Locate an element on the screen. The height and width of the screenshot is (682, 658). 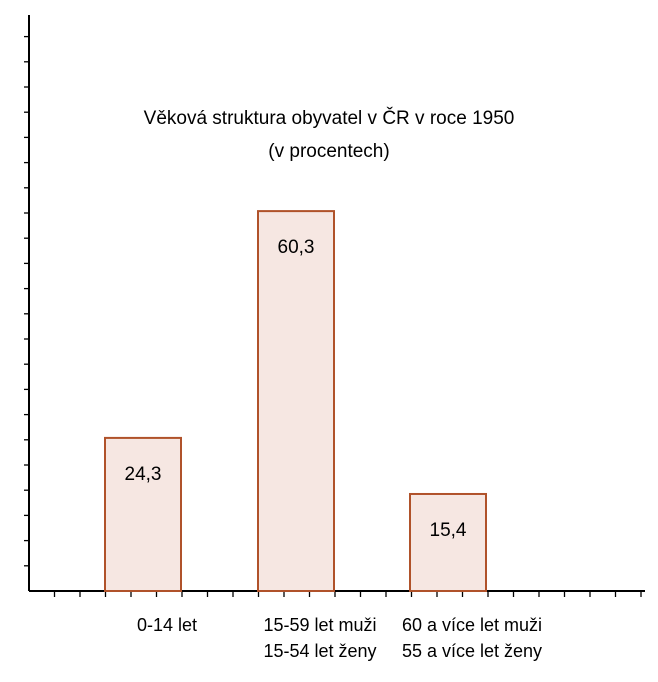
category-label: 0-14 let is located at coordinates (167, 625).